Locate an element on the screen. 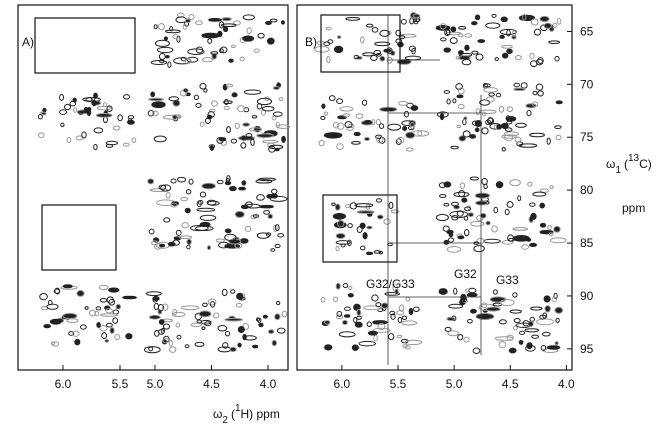 The height and width of the screenshot is (434, 672). y-tick-label: 85 is located at coordinates (587, 243).